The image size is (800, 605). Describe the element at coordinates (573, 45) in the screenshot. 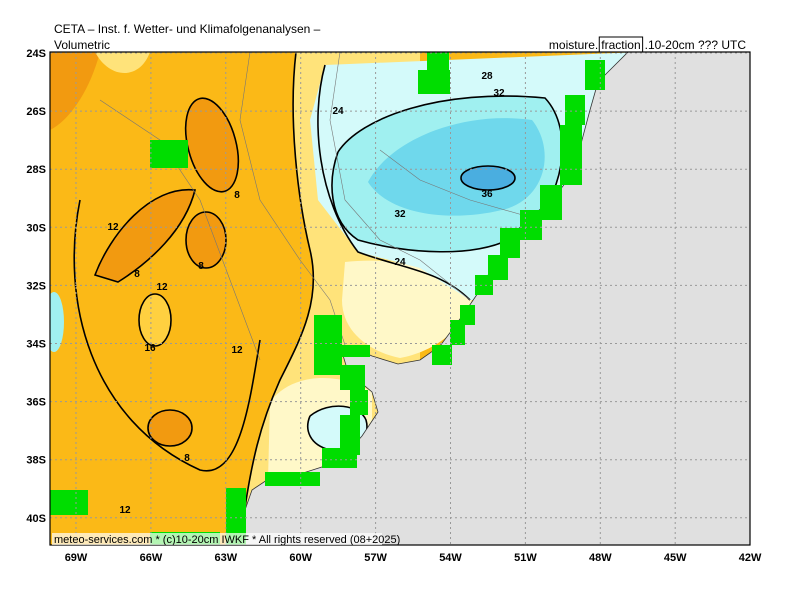

I see `field-label-prefix: moisture.` at that location.